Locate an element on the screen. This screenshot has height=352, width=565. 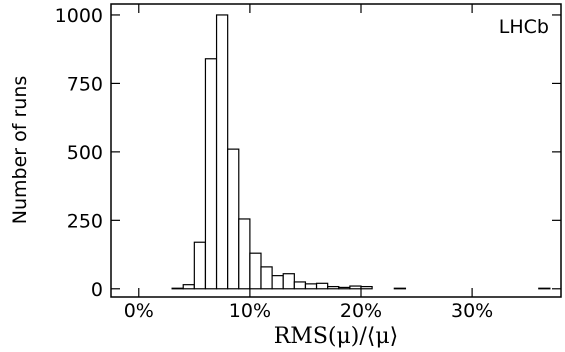
x-tick-label: 20% is located at coordinates (361, 311).